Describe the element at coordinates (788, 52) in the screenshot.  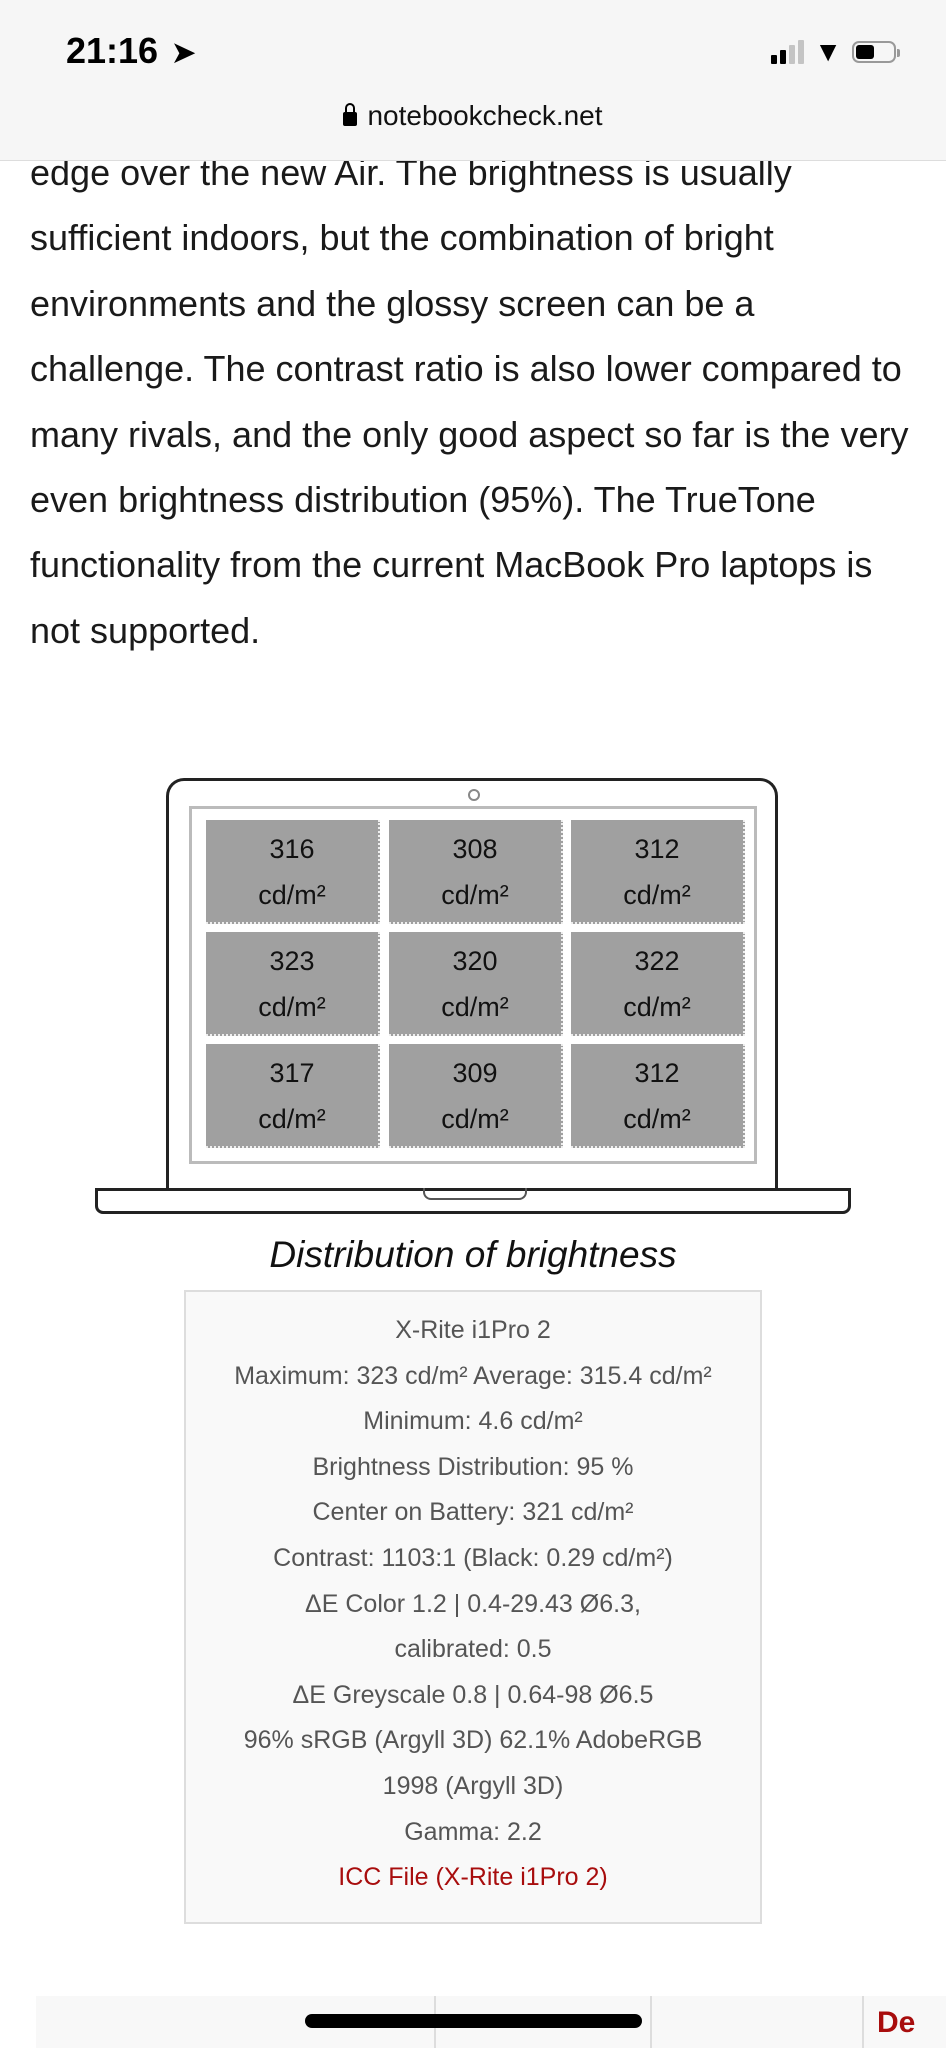
I see `signal-icon` at that location.